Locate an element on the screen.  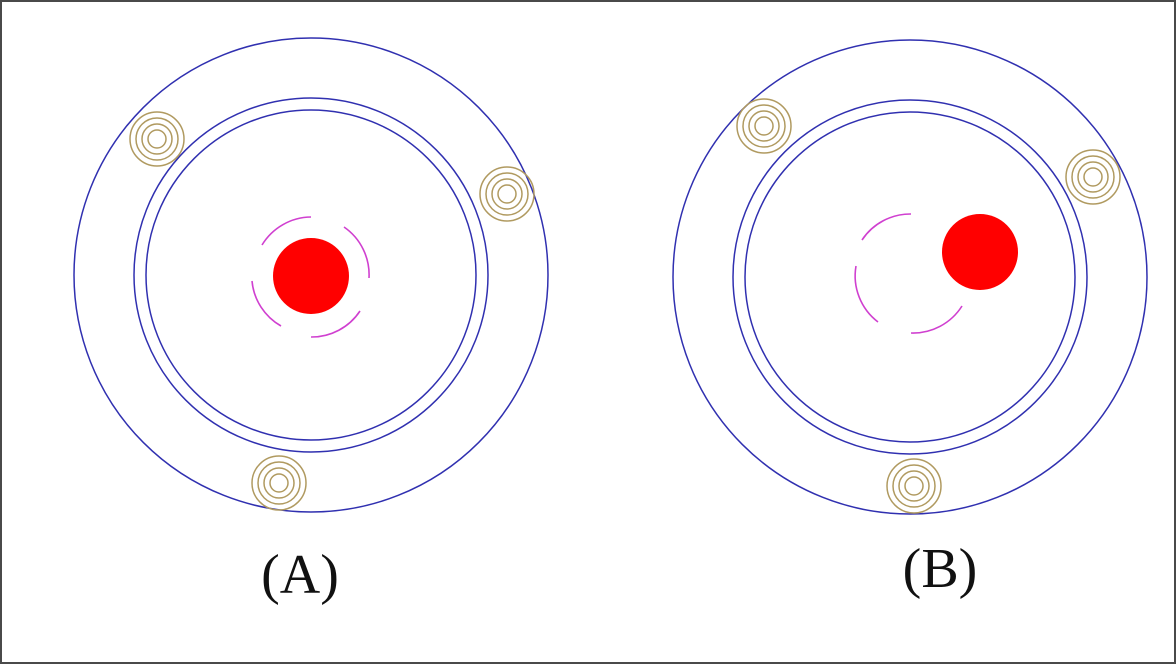
panel-a-inner-ring is located at coordinates (311, 275).